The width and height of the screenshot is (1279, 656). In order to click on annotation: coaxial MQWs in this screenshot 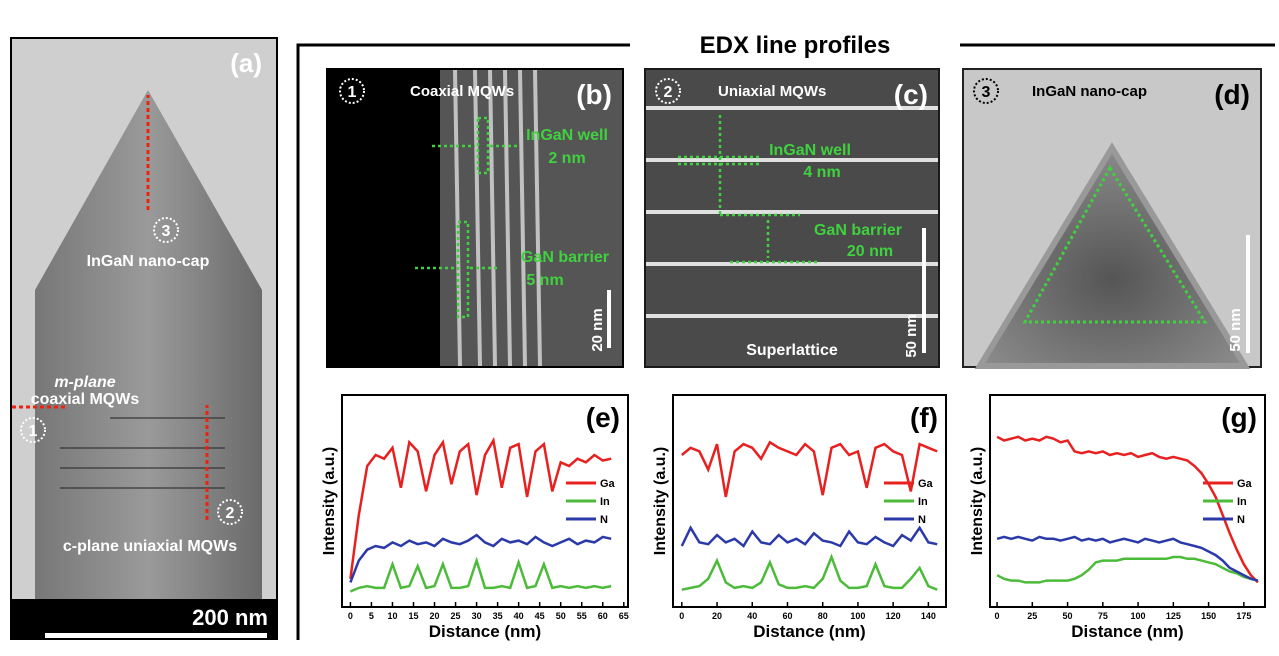, I will do `click(85, 399)`.